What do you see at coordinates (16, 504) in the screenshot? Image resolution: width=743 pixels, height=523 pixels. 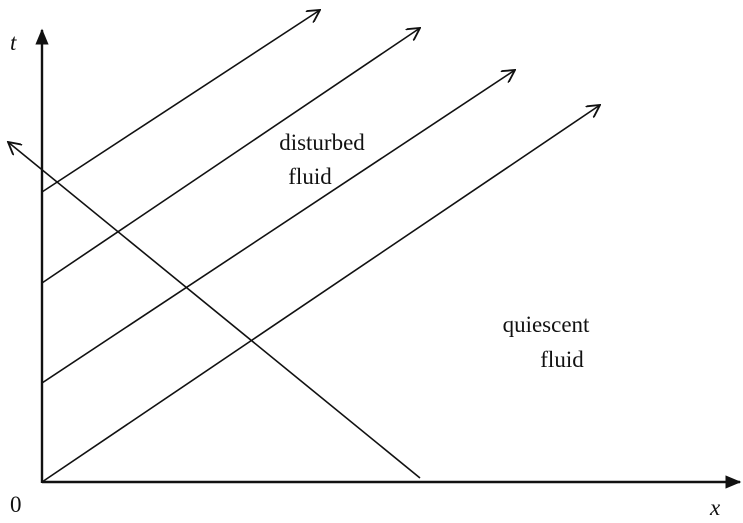 I see `origin-label: 0` at bounding box center [16, 504].